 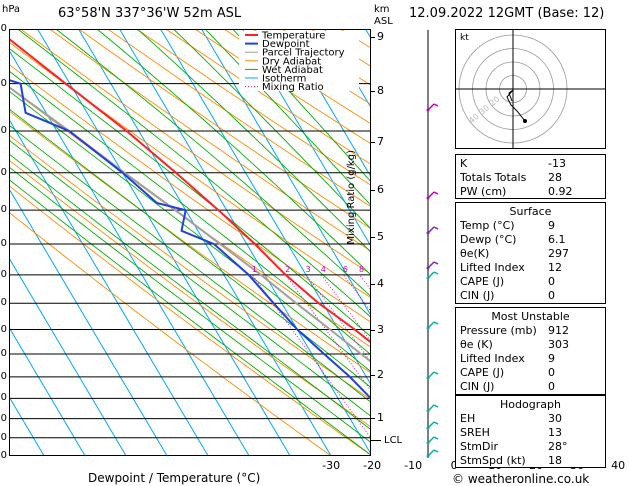 I want to click on forecast-datetime: 12.09.2022 12GMT (Base: 12), so click(x=507, y=13).